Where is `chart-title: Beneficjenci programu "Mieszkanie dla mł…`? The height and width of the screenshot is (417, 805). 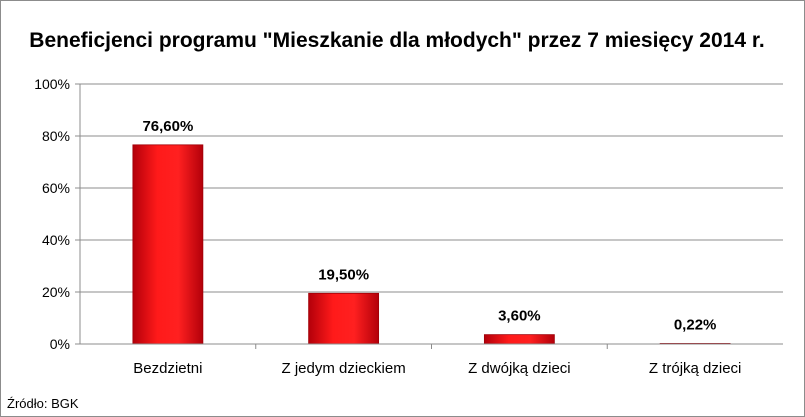 chart-title: Beneficjenci programu "Mieszkanie dla mł… is located at coordinates (396, 40).